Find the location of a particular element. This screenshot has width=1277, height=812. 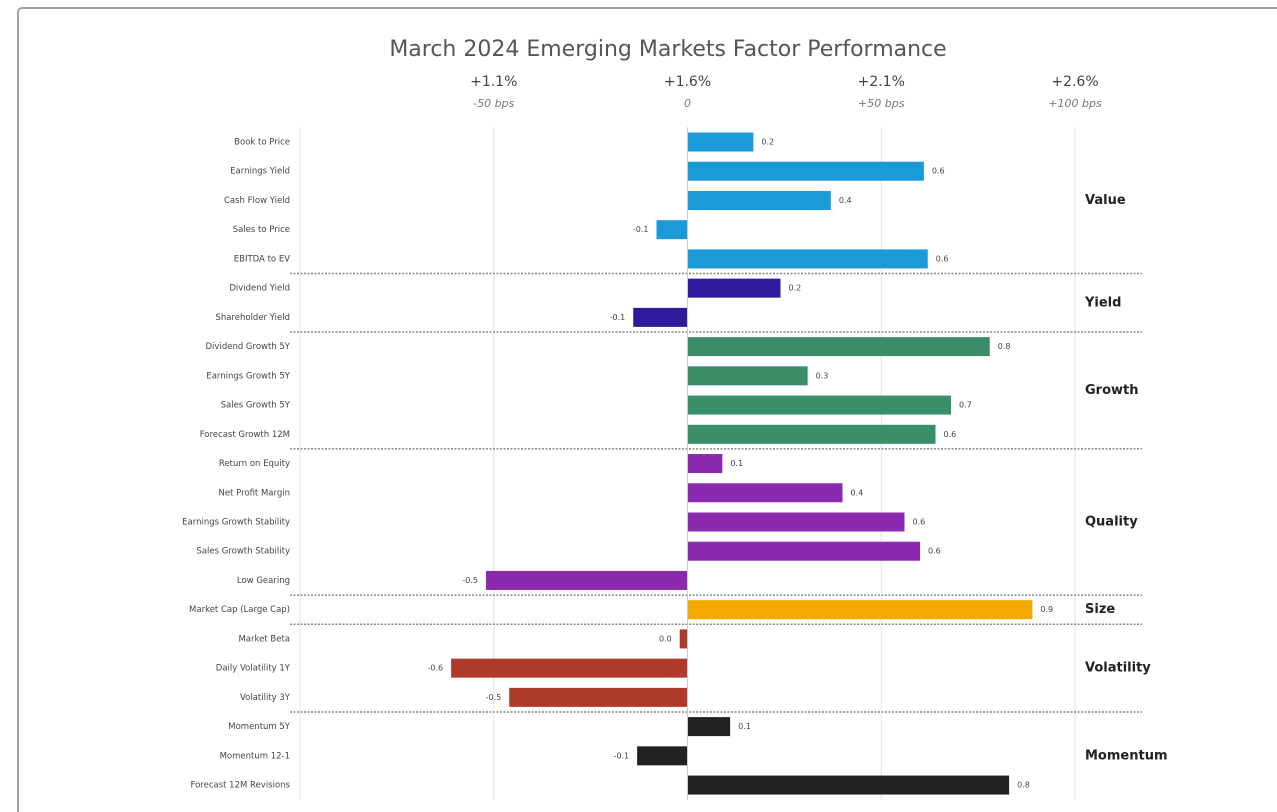

group-label: Volatility is located at coordinates (1118, 668).